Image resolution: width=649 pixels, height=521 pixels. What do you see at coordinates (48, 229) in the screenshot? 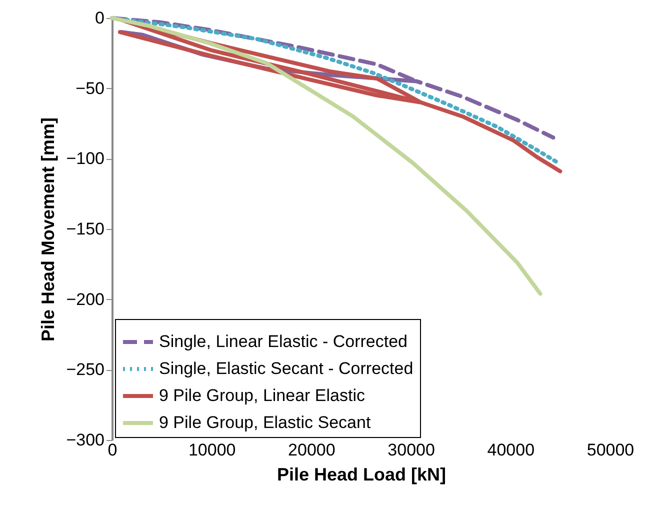
I see `y-axis-title: Pile Head Movement [mm]` at bounding box center [48, 229].